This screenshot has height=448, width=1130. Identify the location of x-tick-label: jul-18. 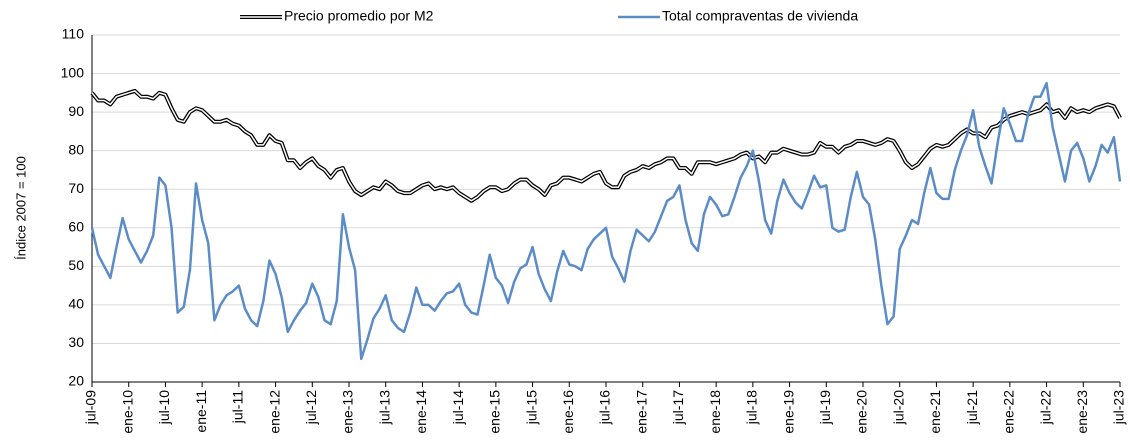
(752, 407).